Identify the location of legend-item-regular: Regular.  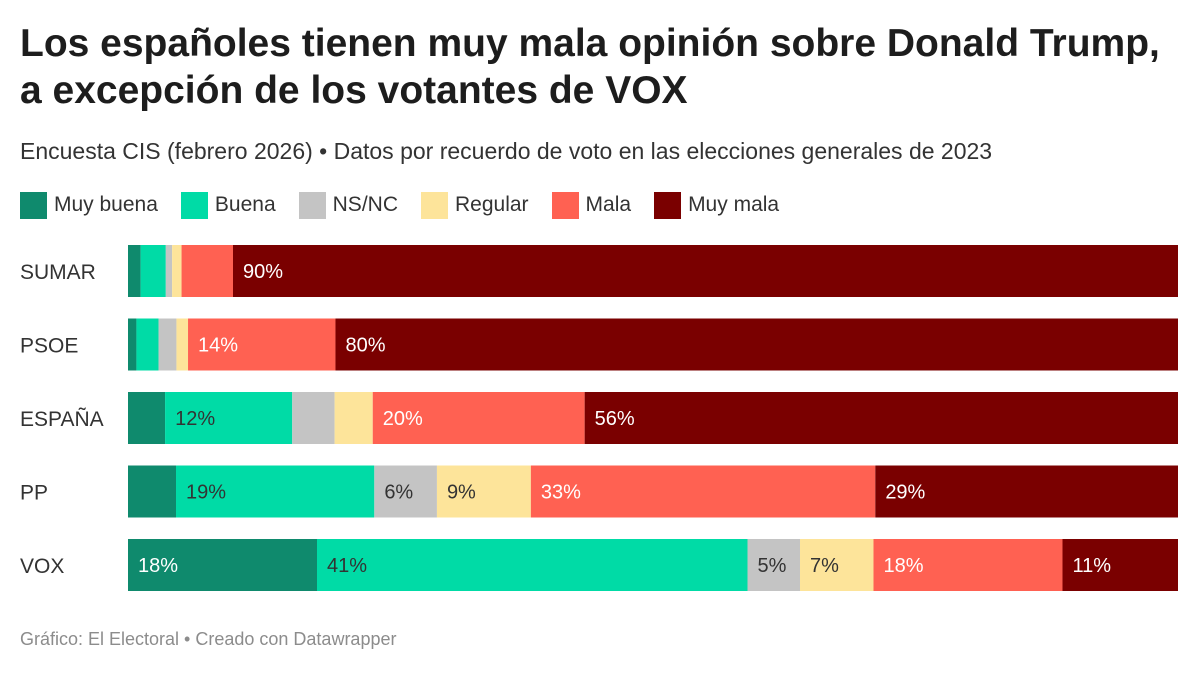
(474, 205).